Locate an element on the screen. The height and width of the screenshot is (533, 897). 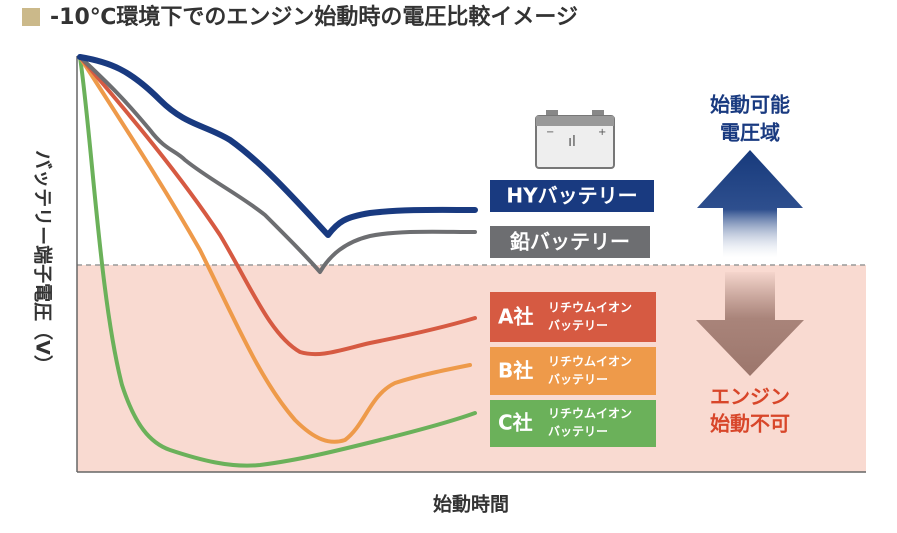
sublabel-c: リチウムイオン is located at coordinates (590, 414).